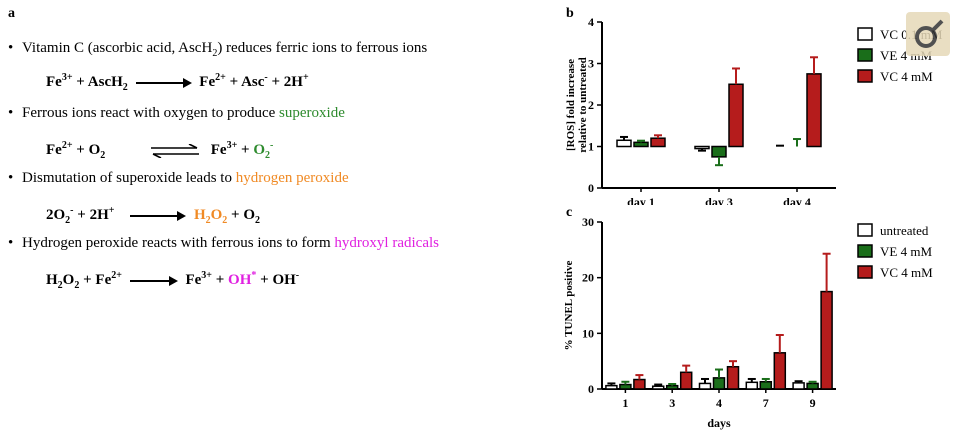  I want to click on eq4-hydroxyl-oh: OH, so click(240, 280).